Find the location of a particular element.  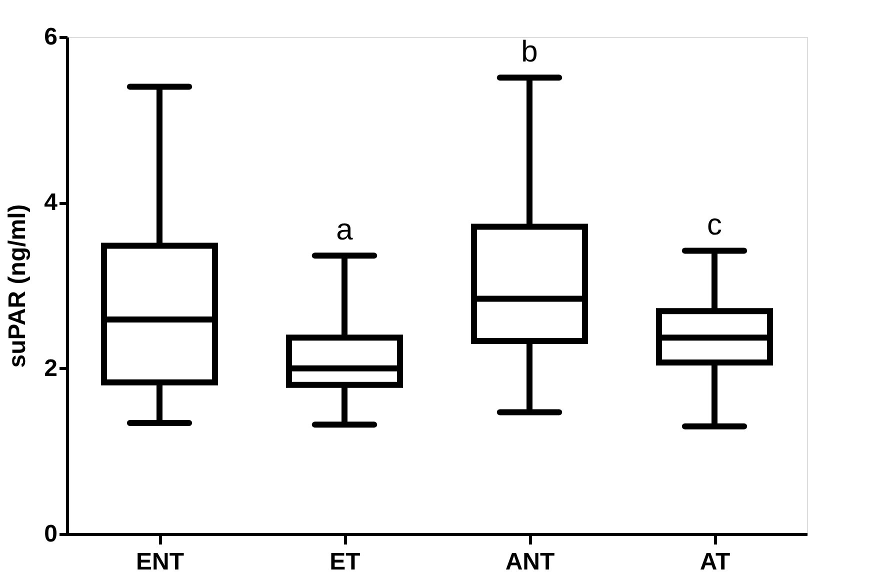

x-tick-label: ET is located at coordinates (345, 562).